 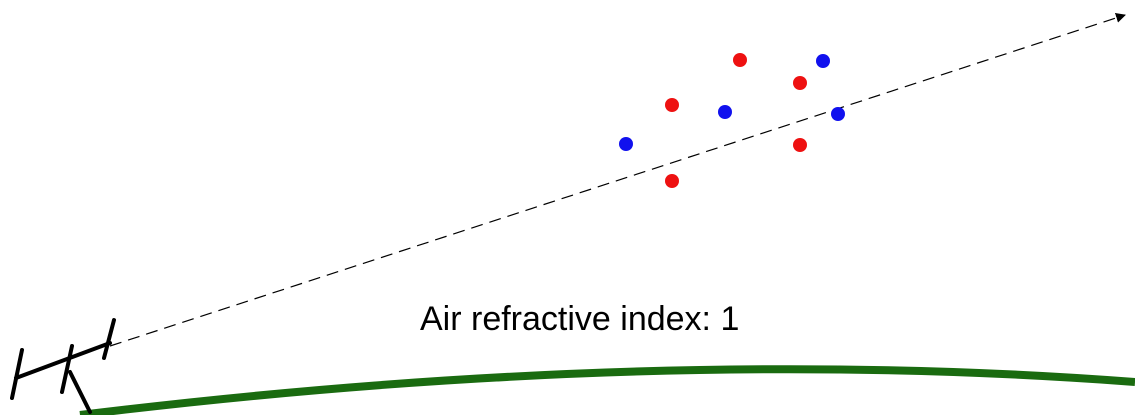 I want to click on refractive-index-label: Air refractive index: 1, so click(x=579, y=319).